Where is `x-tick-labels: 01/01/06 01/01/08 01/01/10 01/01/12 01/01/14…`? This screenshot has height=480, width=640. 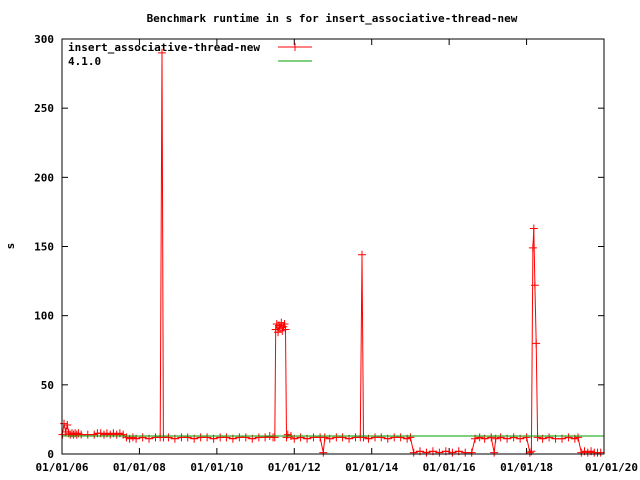
x-tick-labels: 01/01/06 01/01/08 01/01/10 01/01/12 01/01/14… is located at coordinates (337, 467).